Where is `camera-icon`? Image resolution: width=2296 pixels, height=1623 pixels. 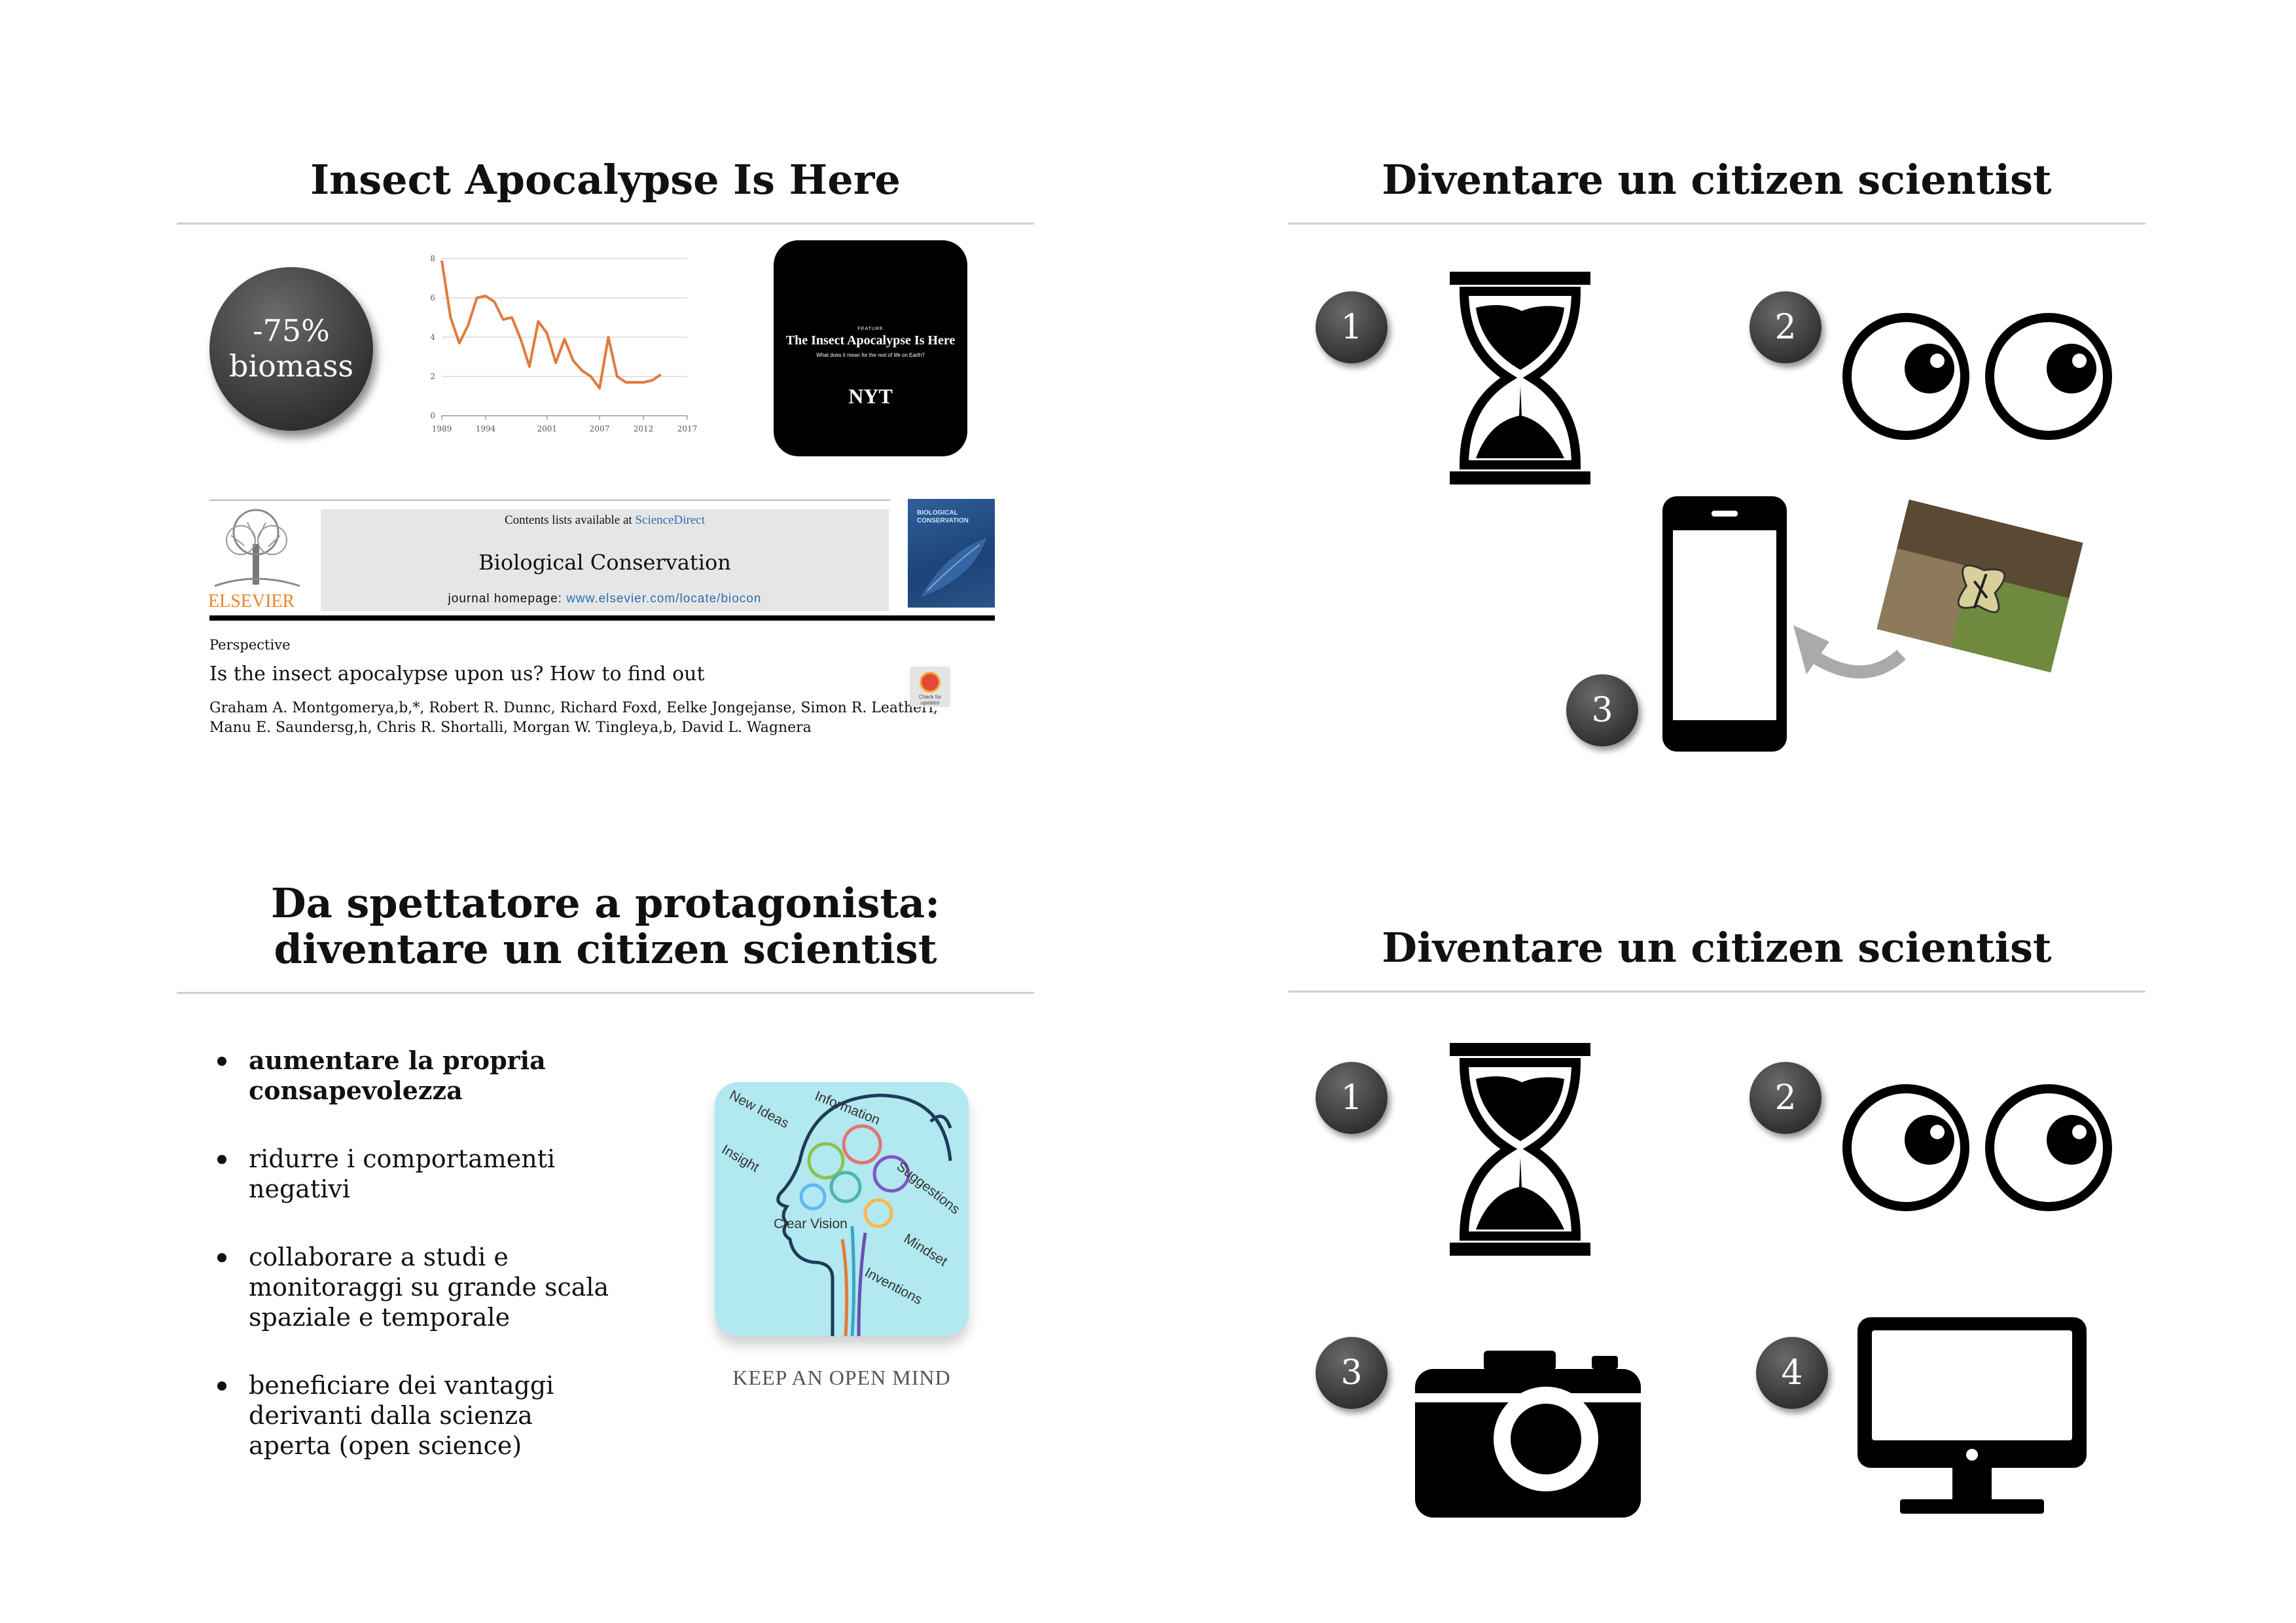
camera-icon is located at coordinates (1528, 1434).